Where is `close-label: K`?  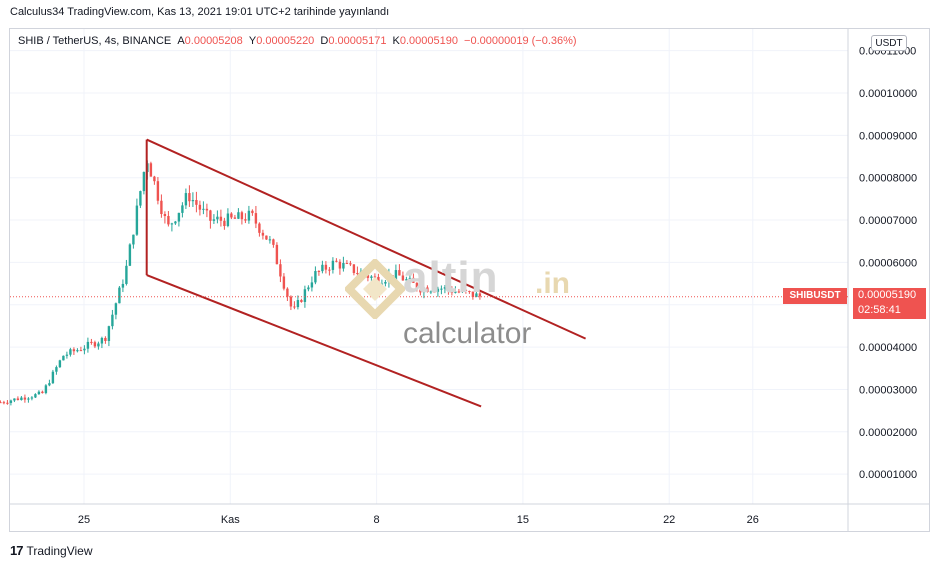
close-label: K is located at coordinates (396, 41).